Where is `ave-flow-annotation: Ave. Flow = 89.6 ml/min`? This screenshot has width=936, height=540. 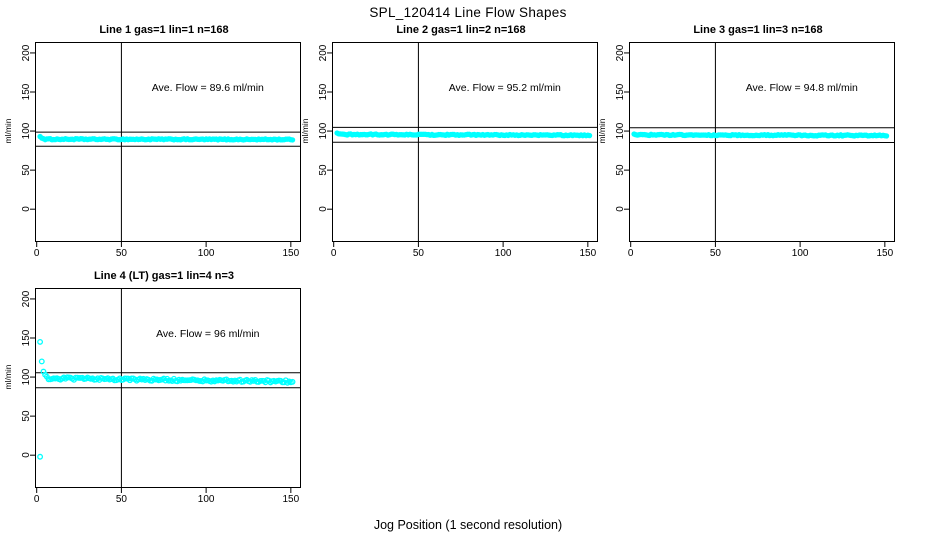
ave-flow-annotation: Ave. Flow = 89.6 ml/min is located at coordinates (208, 88).